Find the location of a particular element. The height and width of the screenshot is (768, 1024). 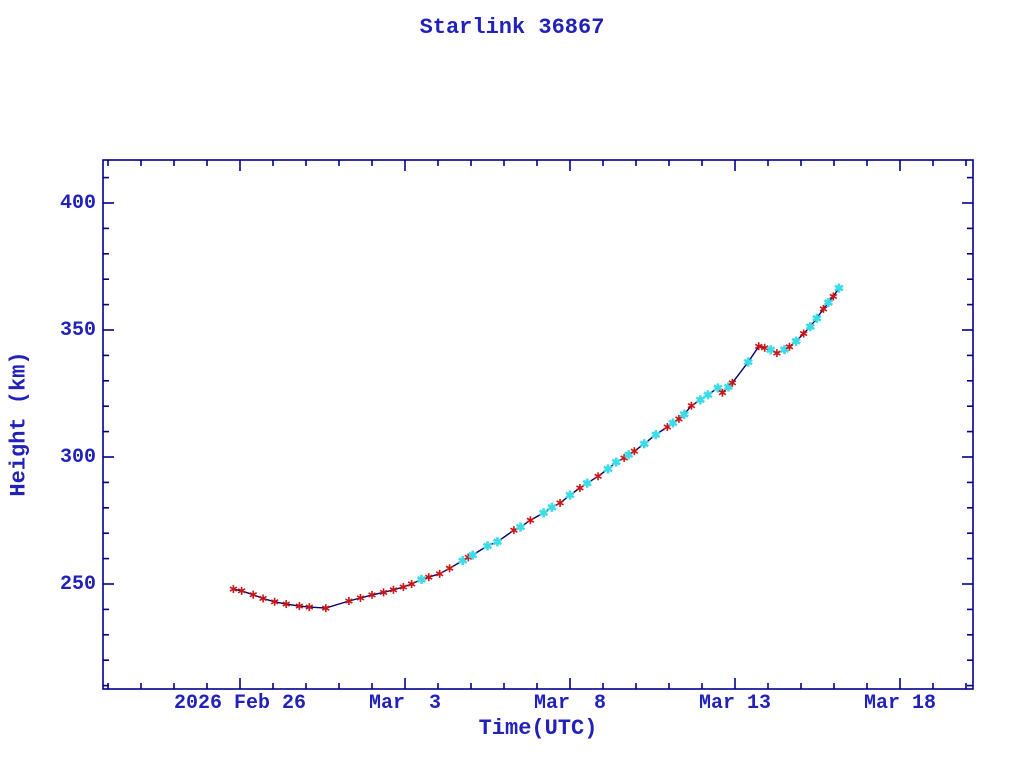

x-tick-label-mar13: Mar 13 is located at coordinates (735, 703).